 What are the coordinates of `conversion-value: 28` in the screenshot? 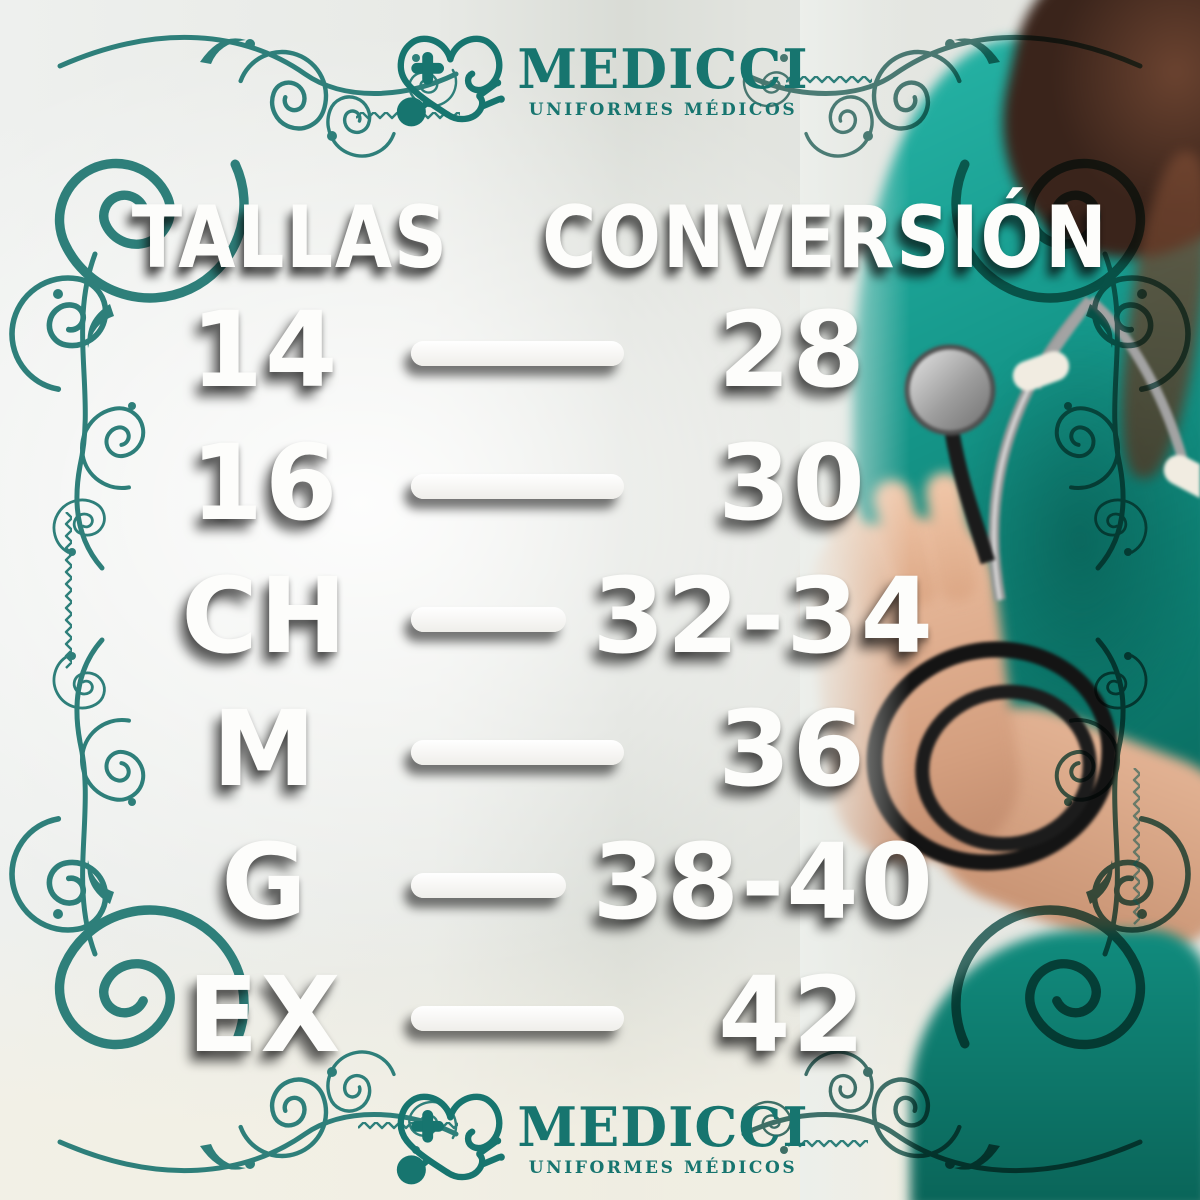 It's located at (792, 349).